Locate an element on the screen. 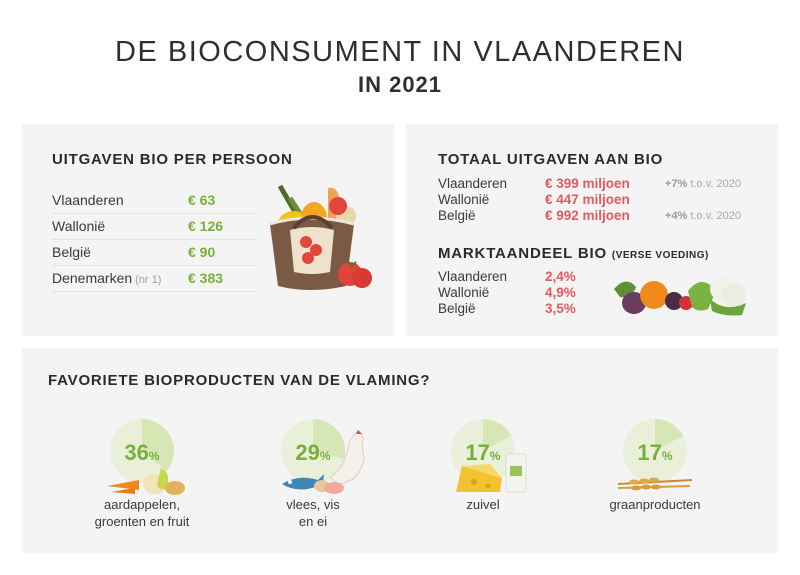 This screenshot has height=575, width=800. spending-value: € 126 is located at coordinates (206, 226).